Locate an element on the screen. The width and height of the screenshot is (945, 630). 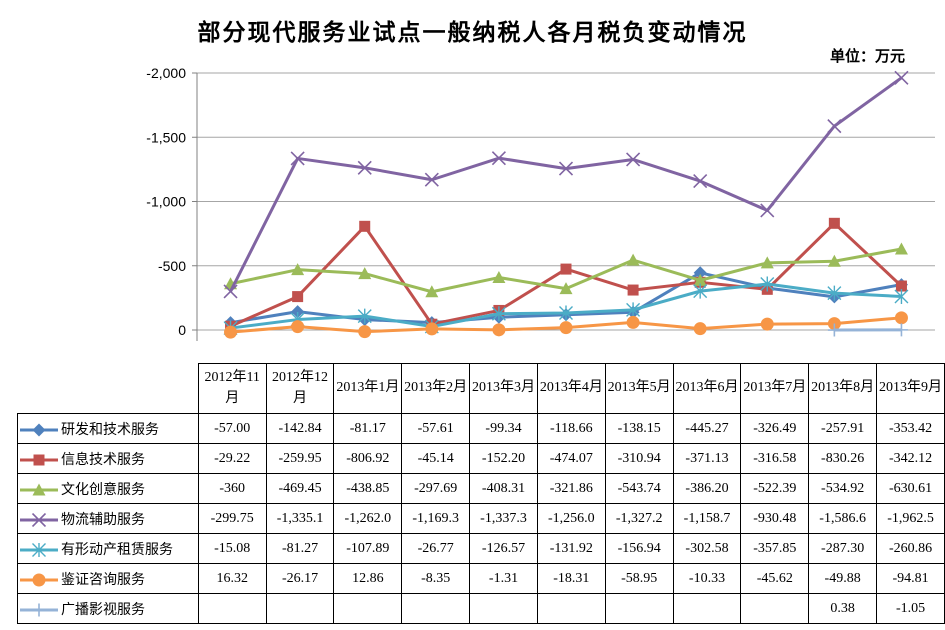
value-cell: -1.31 is located at coordinates (503, 578).